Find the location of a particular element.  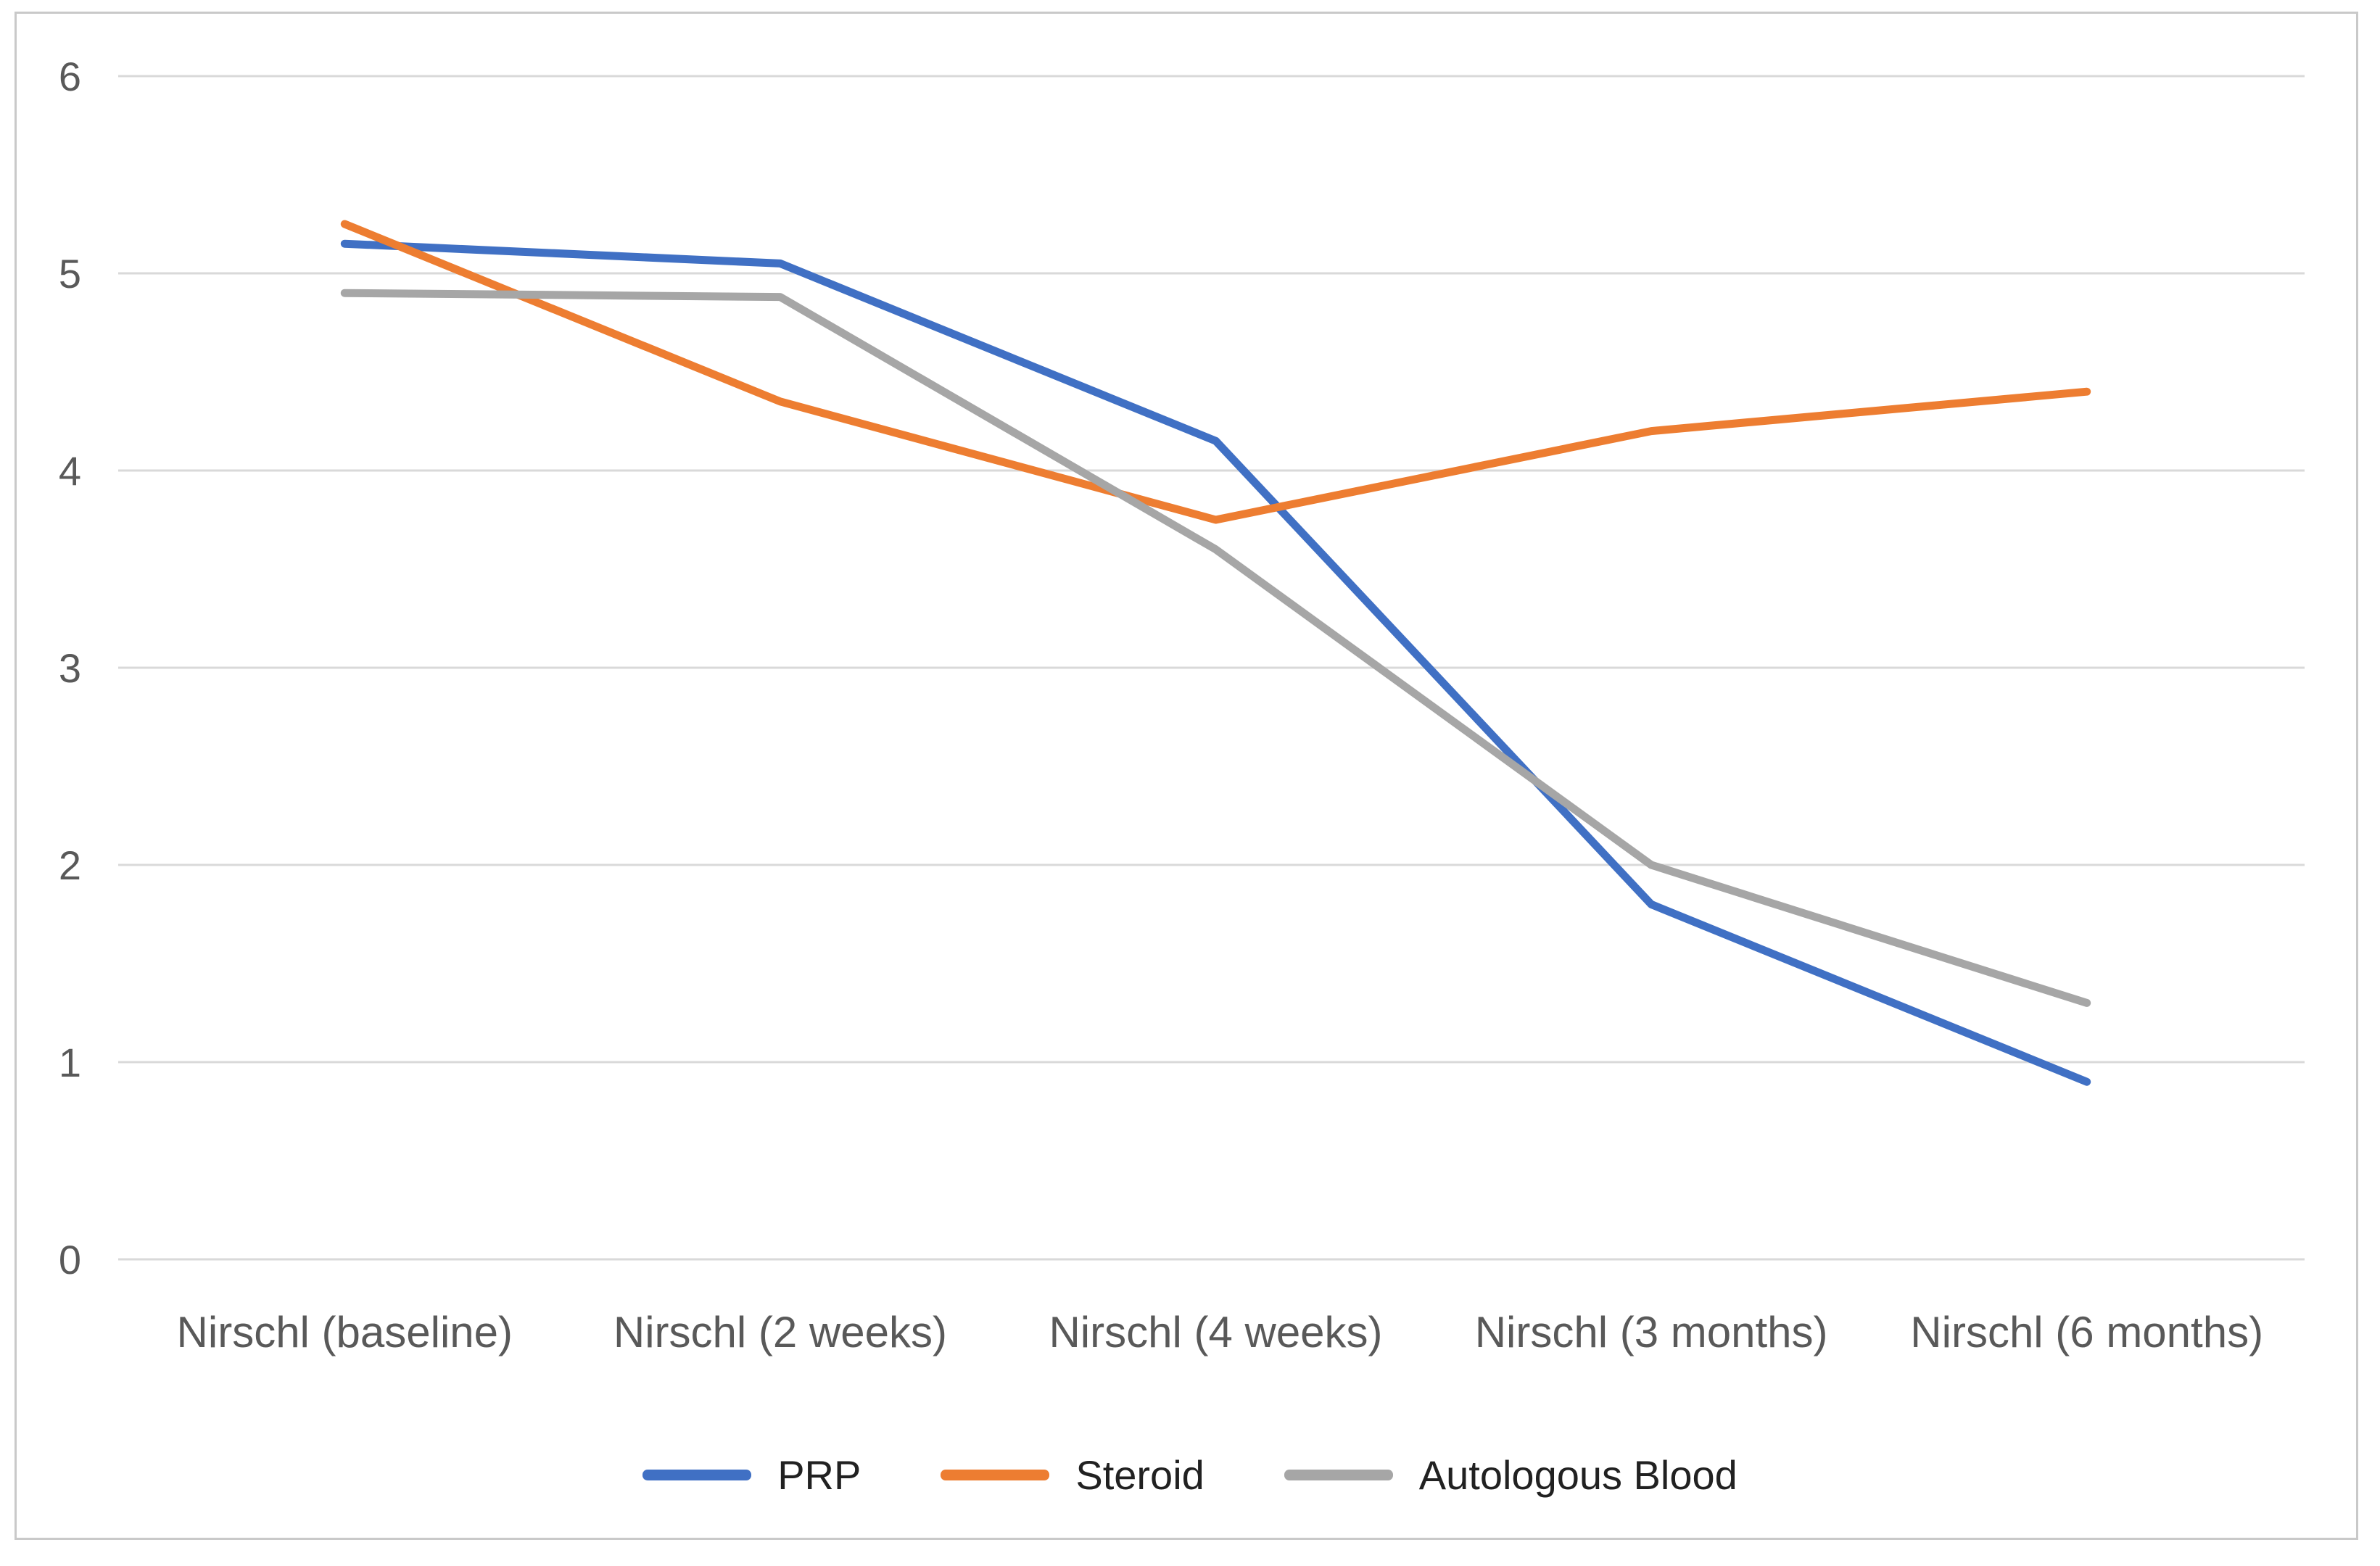

legend-label-steroid: Steroid is located at coordinates (1140, 1475).